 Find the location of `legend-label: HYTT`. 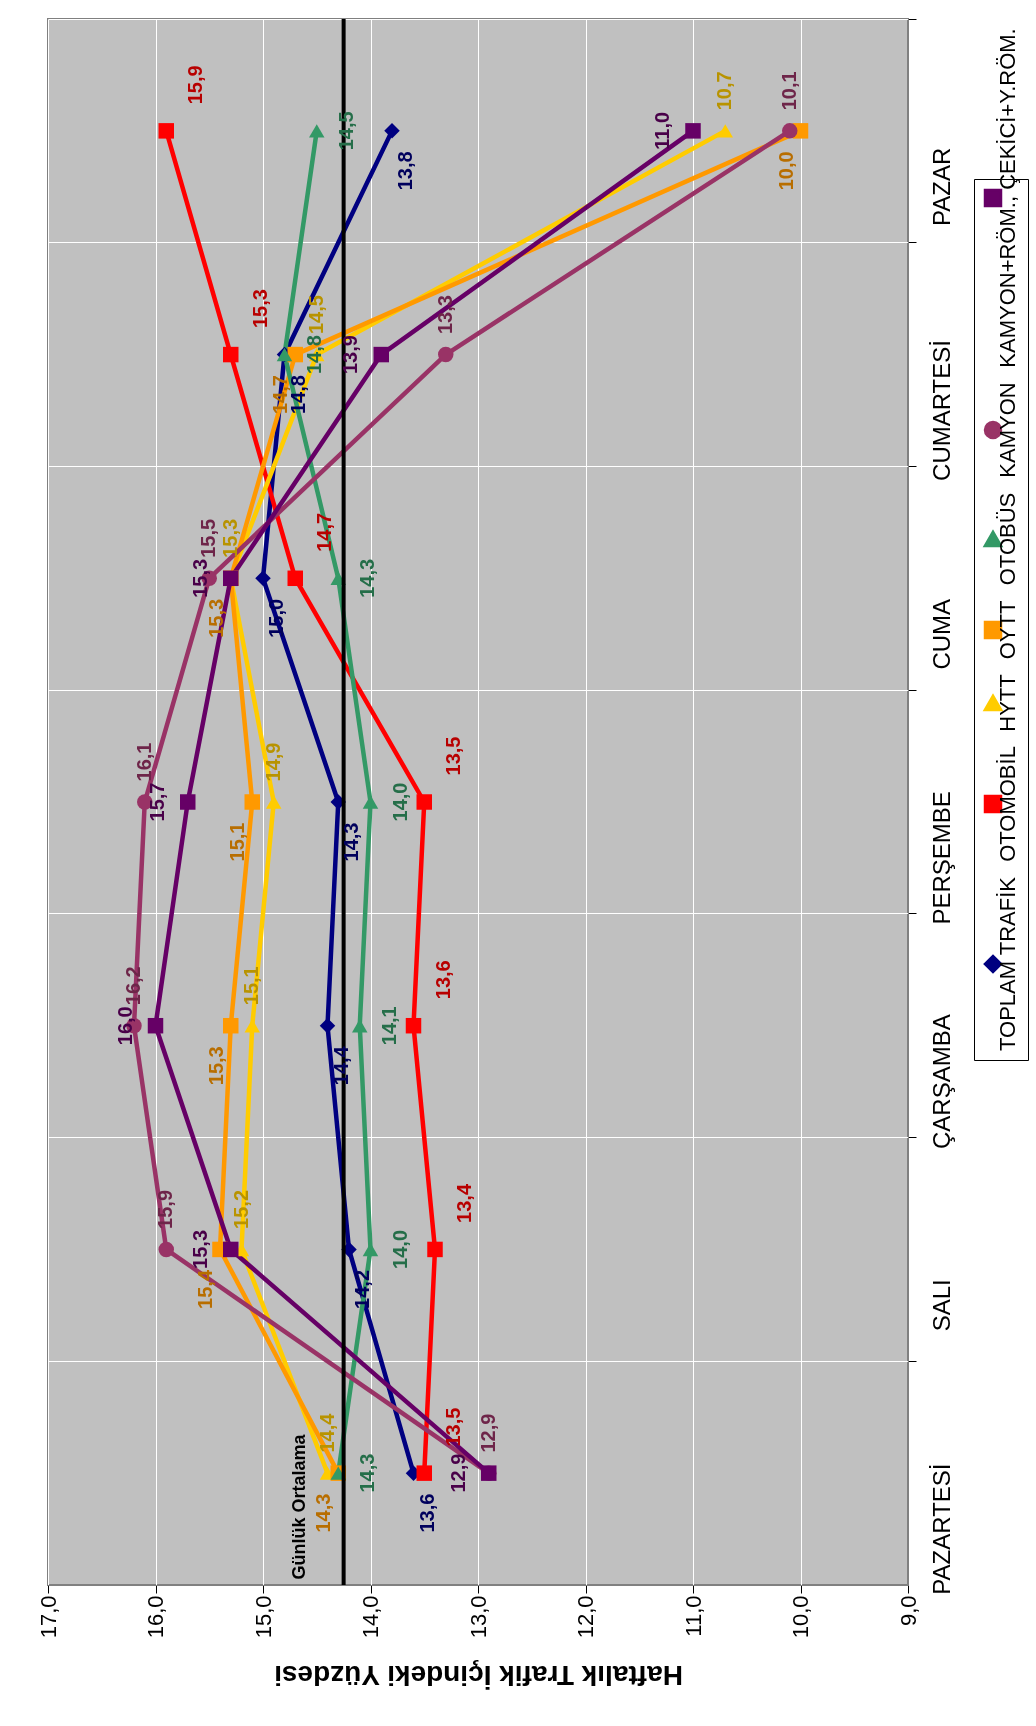

legend-label: HYTT is located at coordinates (1007, 703).